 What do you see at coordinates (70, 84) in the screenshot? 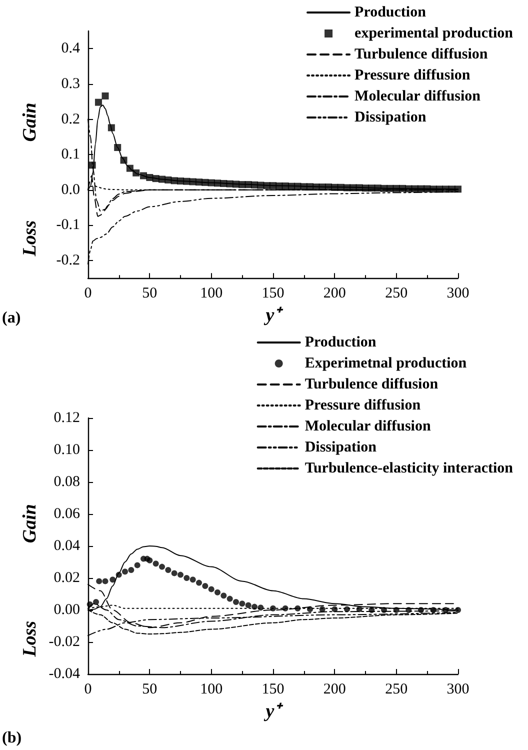
I see `y-tick-label: 0.3` at bounding box center [70, 84].